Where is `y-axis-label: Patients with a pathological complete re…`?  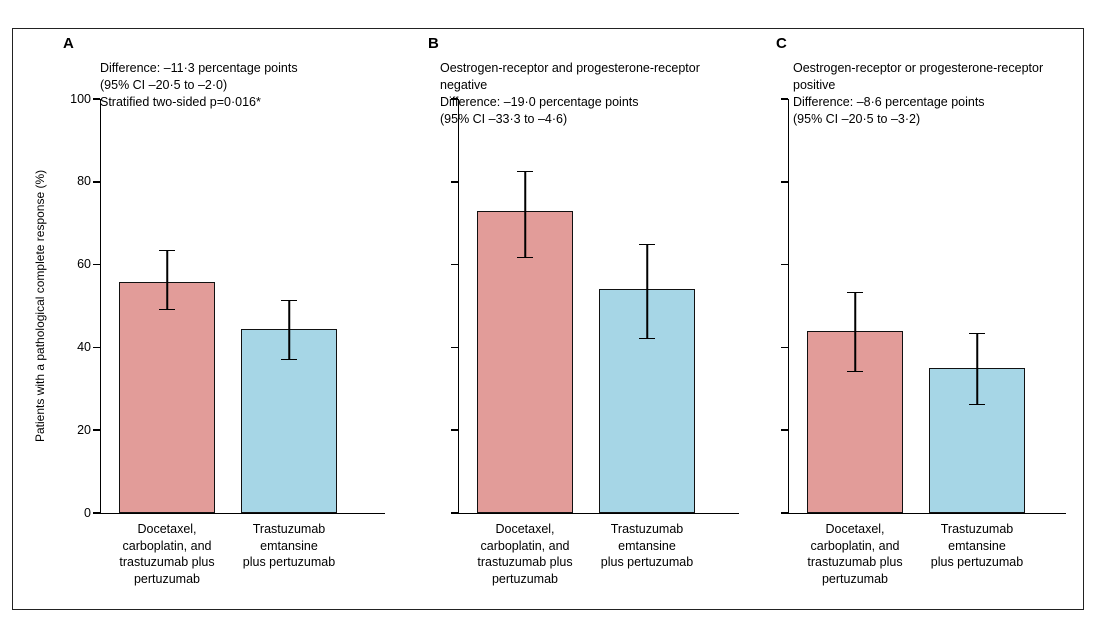 y-axis-label: Patients with a pathological complete re… is located at coordinates (40, 306).